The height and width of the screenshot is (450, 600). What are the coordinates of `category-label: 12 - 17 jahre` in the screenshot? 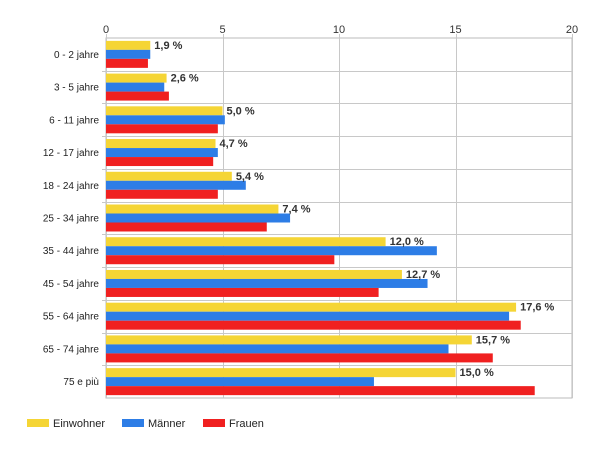 It's located at (71, 153).